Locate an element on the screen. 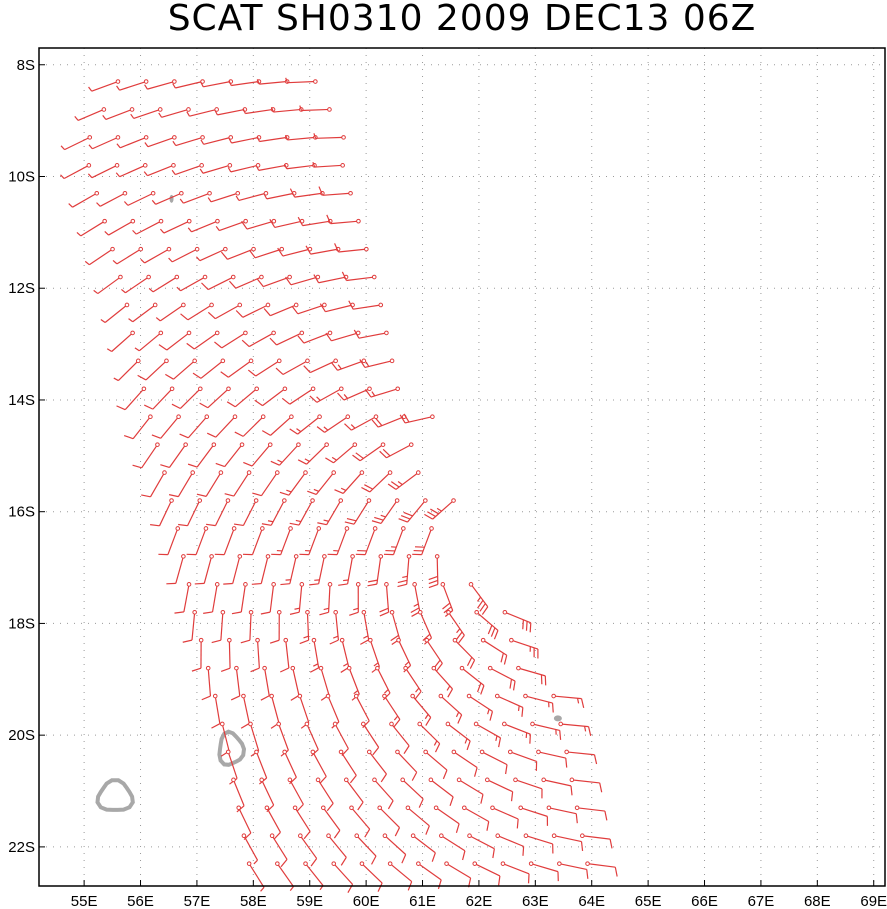 This screenshot has height=909, width=887. x-tick-label: 60E is located at coordinates (366, 901).